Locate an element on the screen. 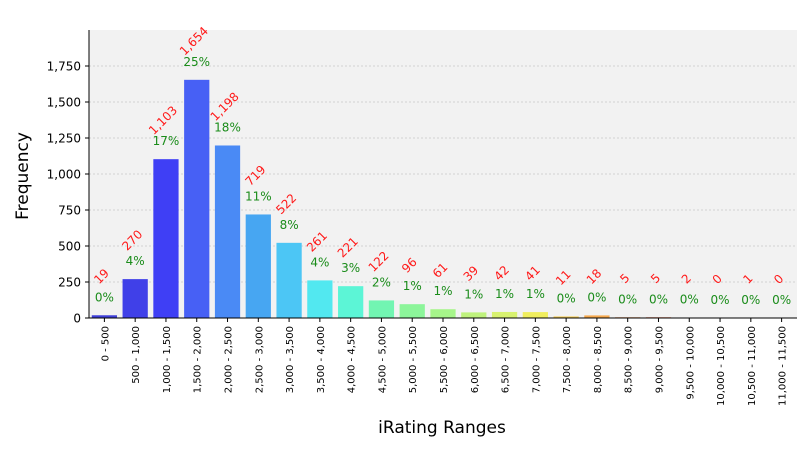 The image size is (810, 454). x-tick-label: 9,000 - 9,500 is located at coordinates (659, 359).